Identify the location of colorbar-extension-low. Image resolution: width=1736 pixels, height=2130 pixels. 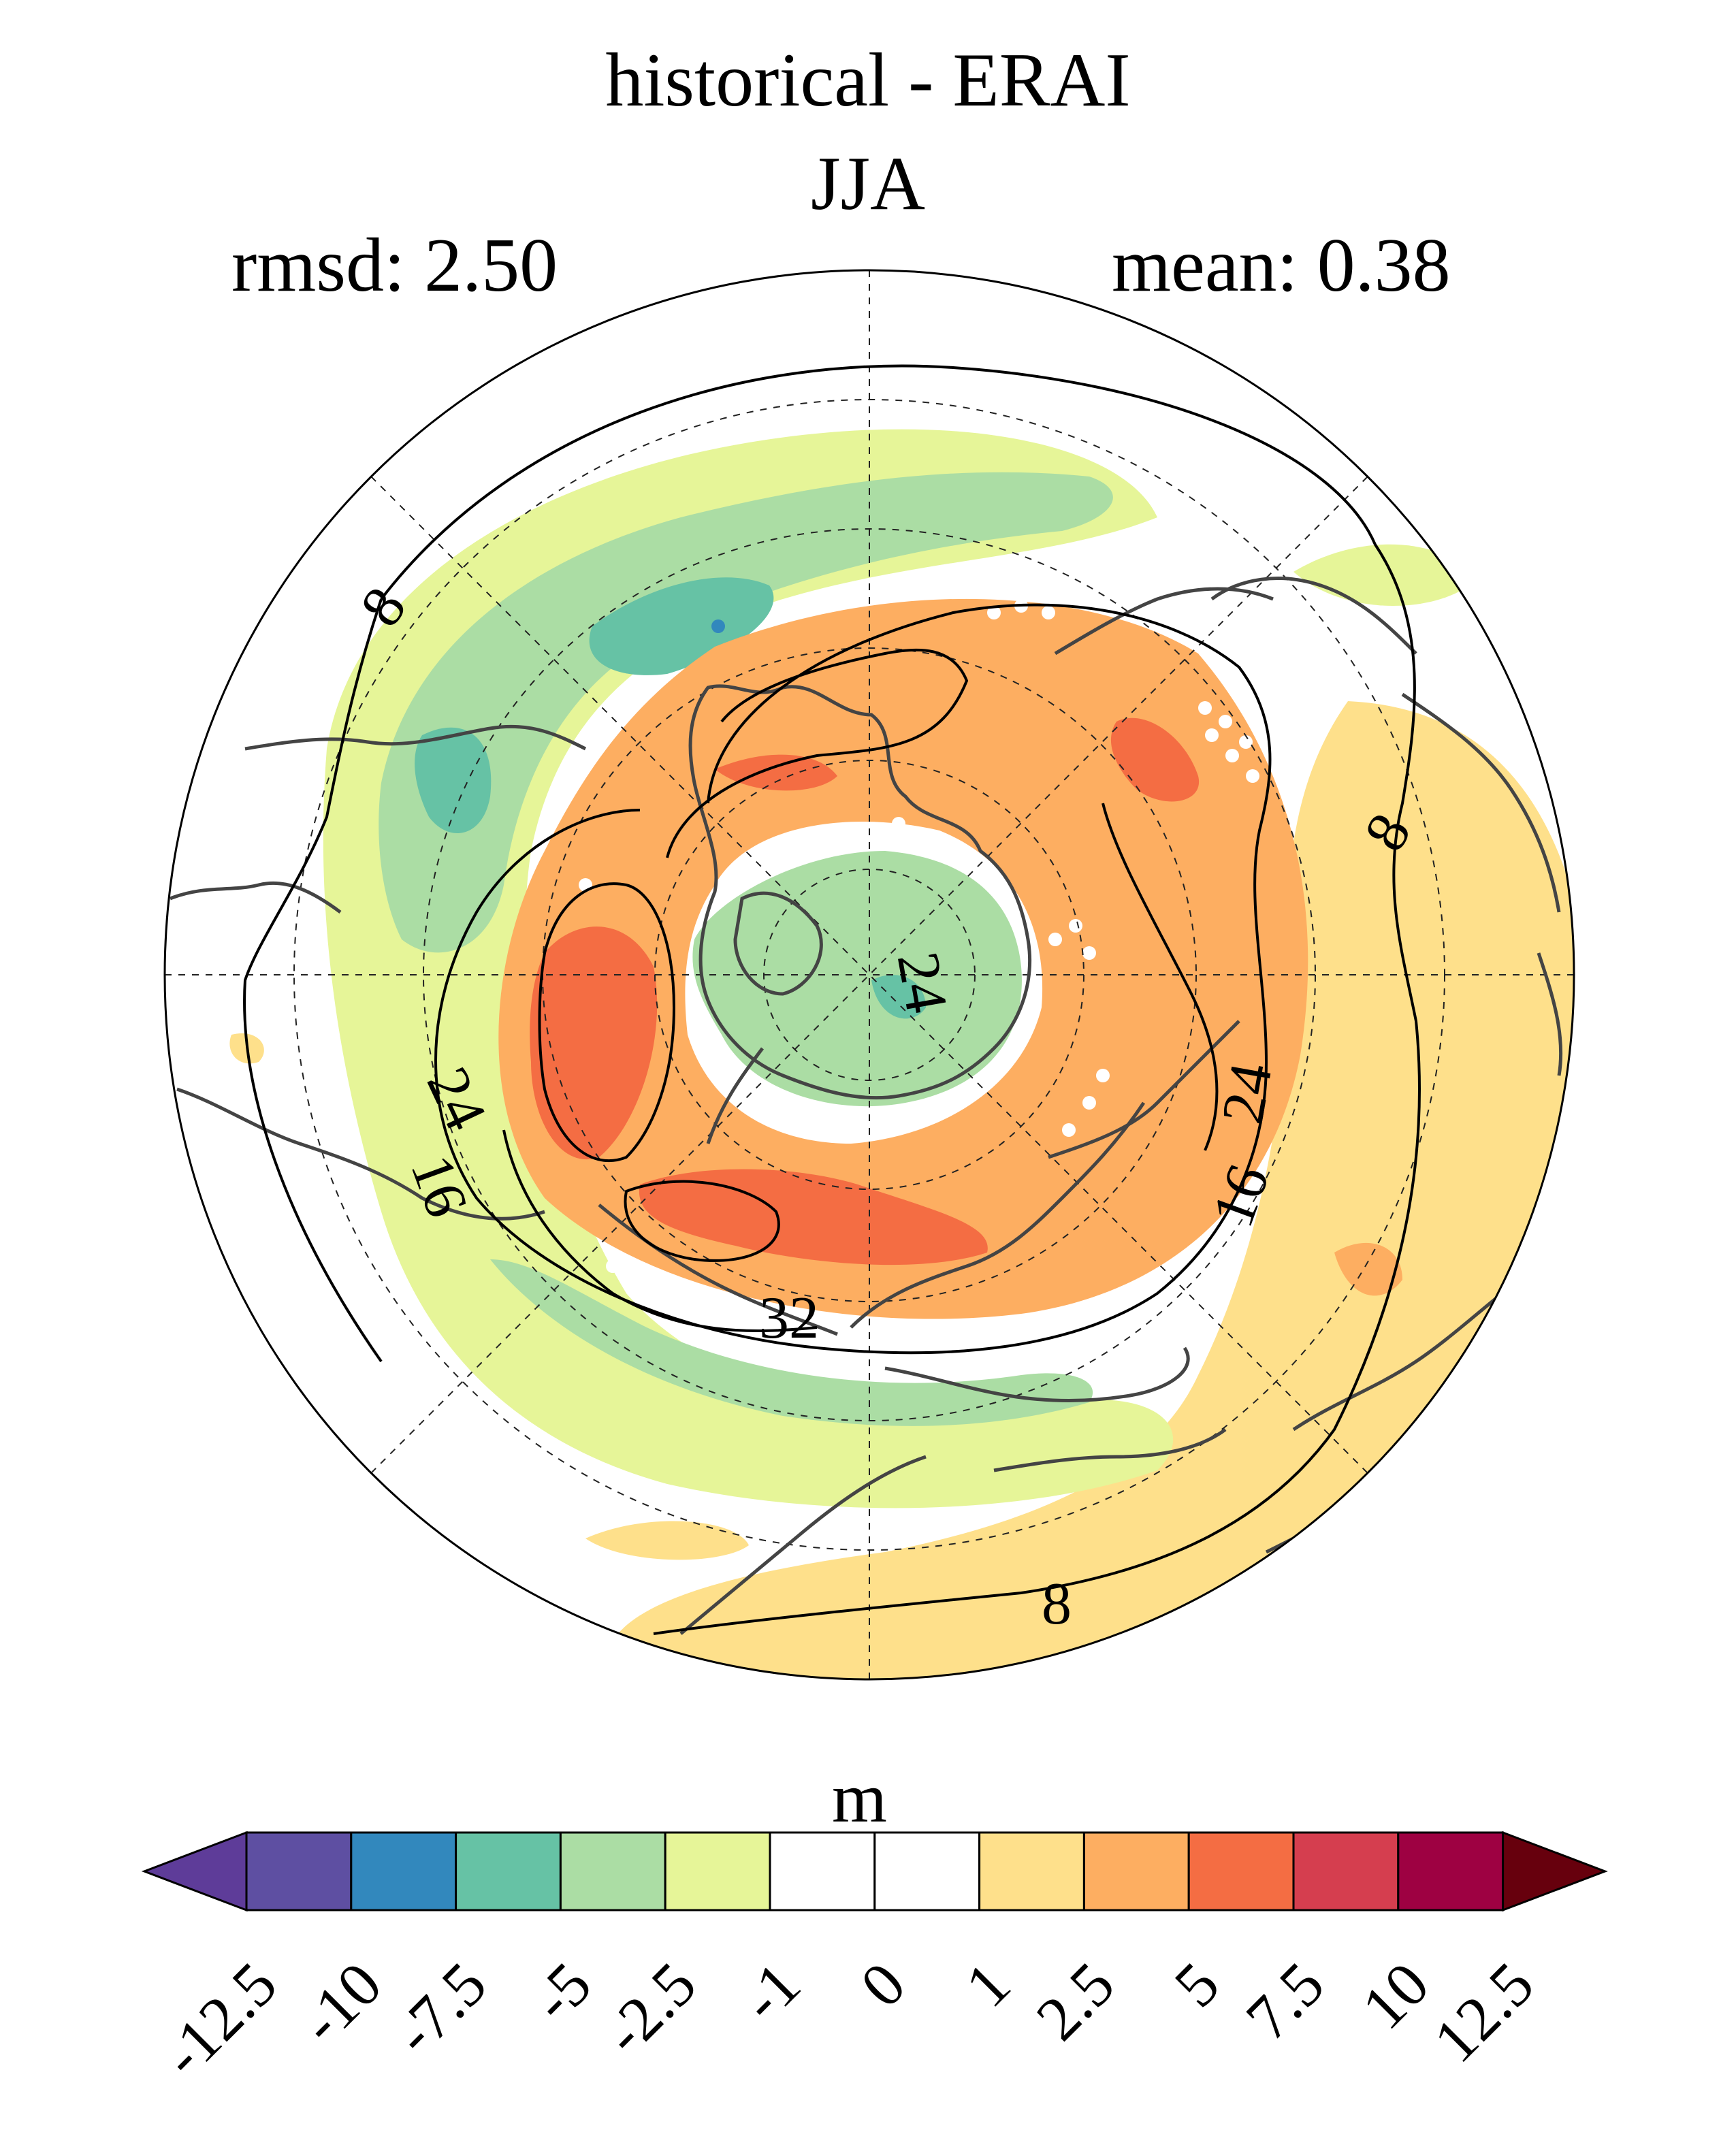
(194, 1871).